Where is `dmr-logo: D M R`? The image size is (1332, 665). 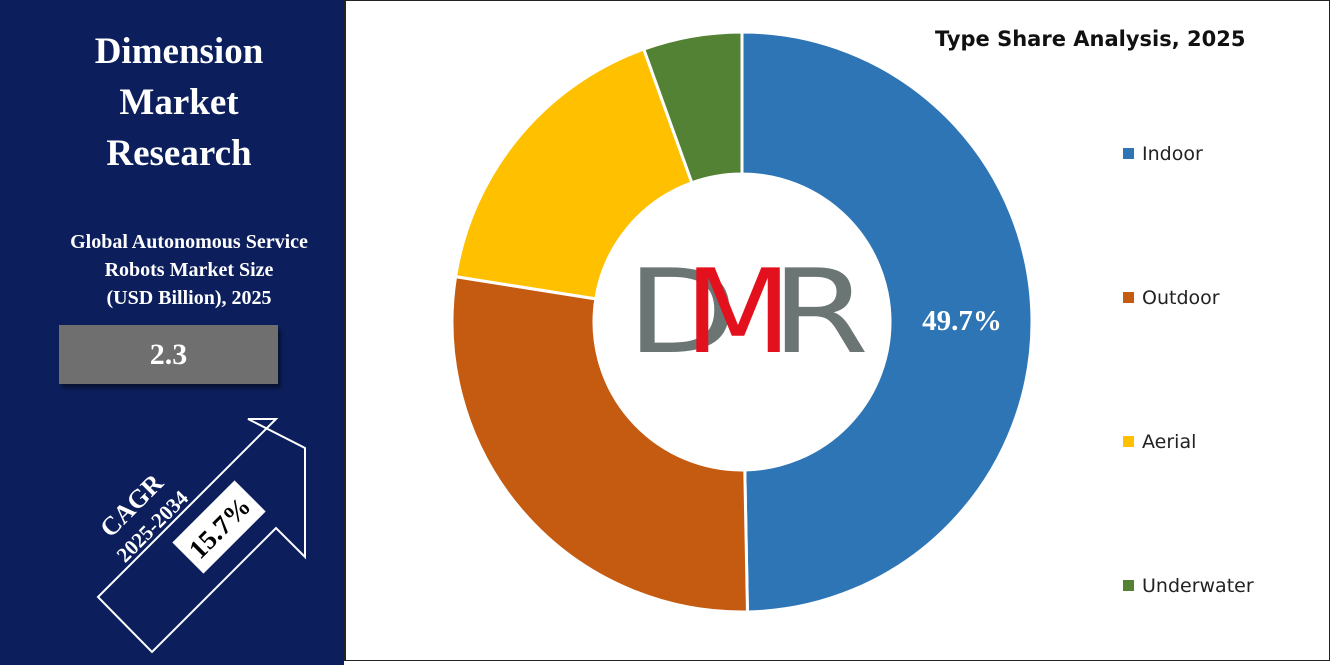
dmr-logo: D M R is located at coordinates (747, 312).